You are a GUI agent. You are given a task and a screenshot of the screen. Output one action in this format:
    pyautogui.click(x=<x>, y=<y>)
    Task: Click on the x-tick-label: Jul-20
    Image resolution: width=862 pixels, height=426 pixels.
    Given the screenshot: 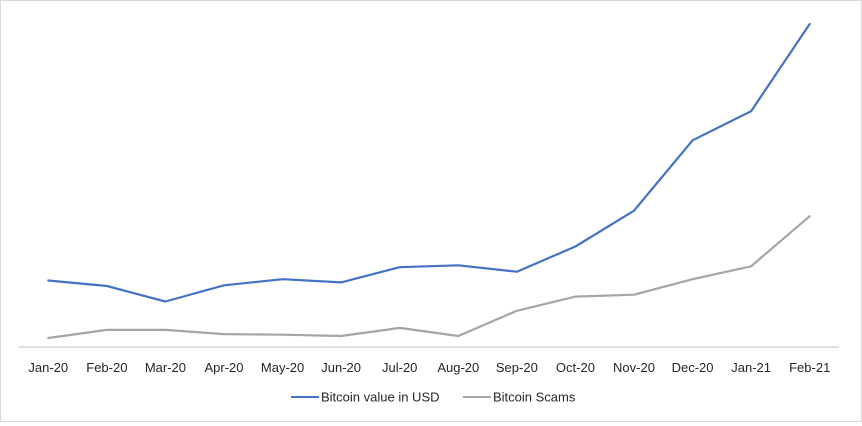 What is the action you would take?
    pyautogui.click(x=399, y=367)
    